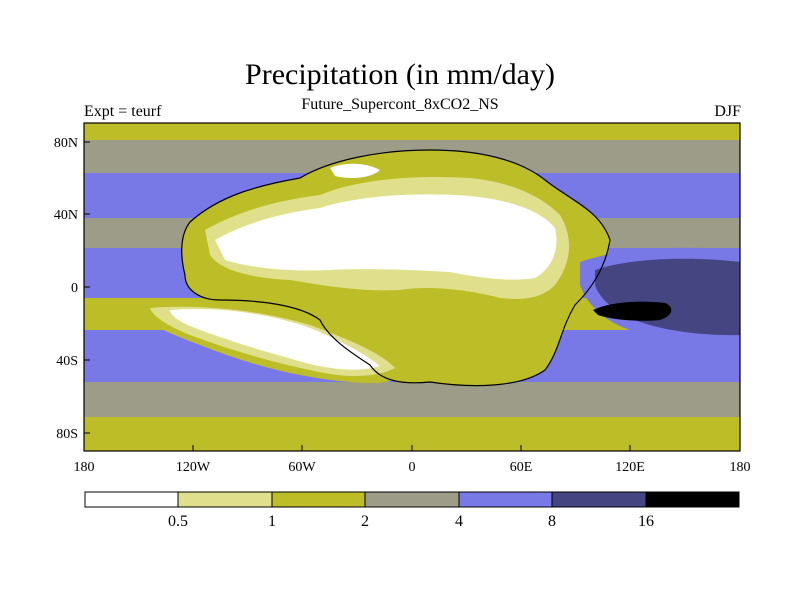 The width and height of the screenshot is (800, 600). What do you see at coordinates (355, 170) in the screenshot?
I see `arid-patch-north` at bounding box center [355, 170].